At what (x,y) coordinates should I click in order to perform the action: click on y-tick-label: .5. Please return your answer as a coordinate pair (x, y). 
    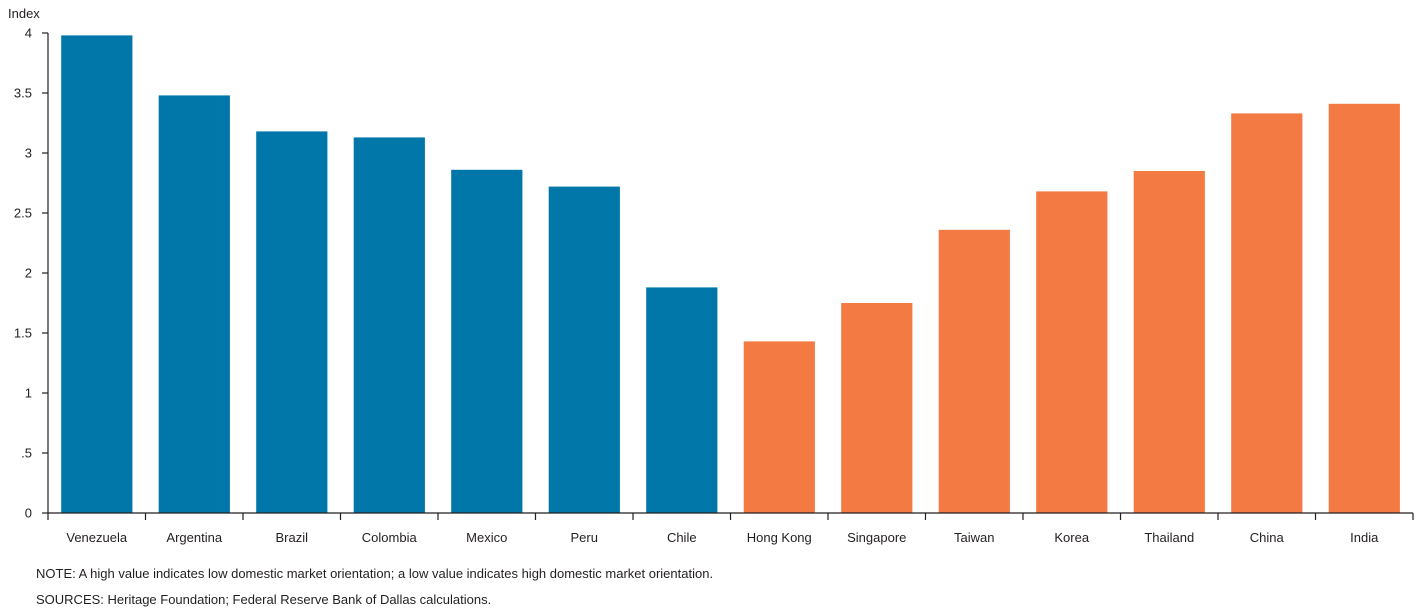
    Looking at the image, I should click on (26, 453).